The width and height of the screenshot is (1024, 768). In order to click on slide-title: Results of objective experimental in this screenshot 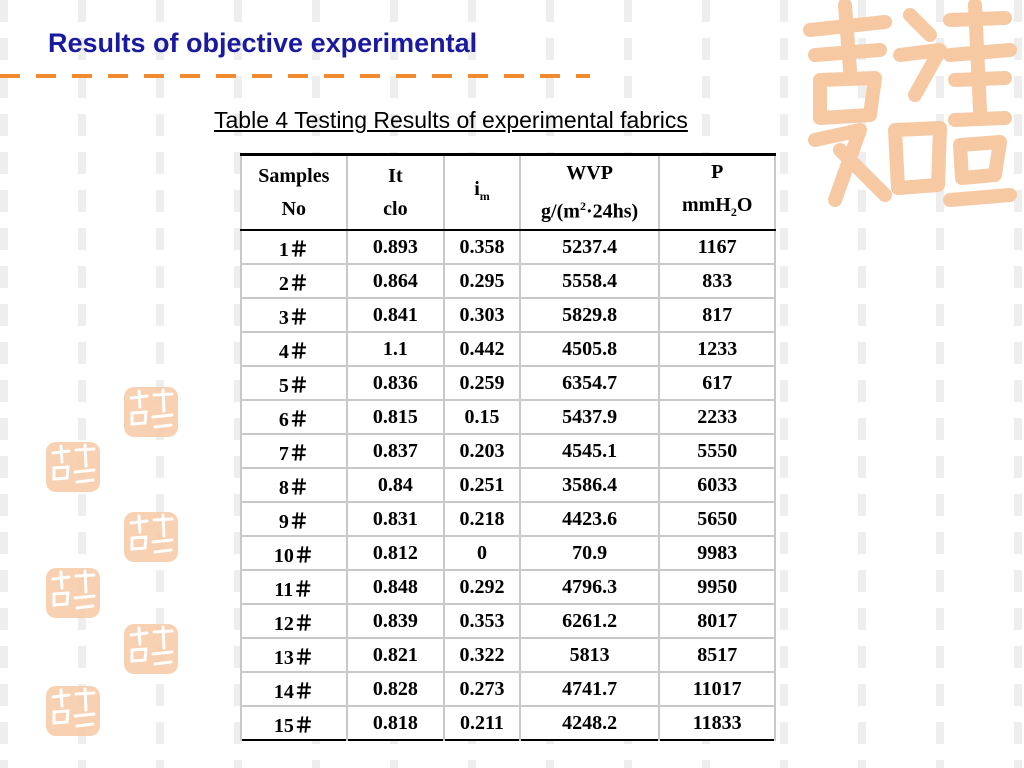, I will do `click(263, 43)`.